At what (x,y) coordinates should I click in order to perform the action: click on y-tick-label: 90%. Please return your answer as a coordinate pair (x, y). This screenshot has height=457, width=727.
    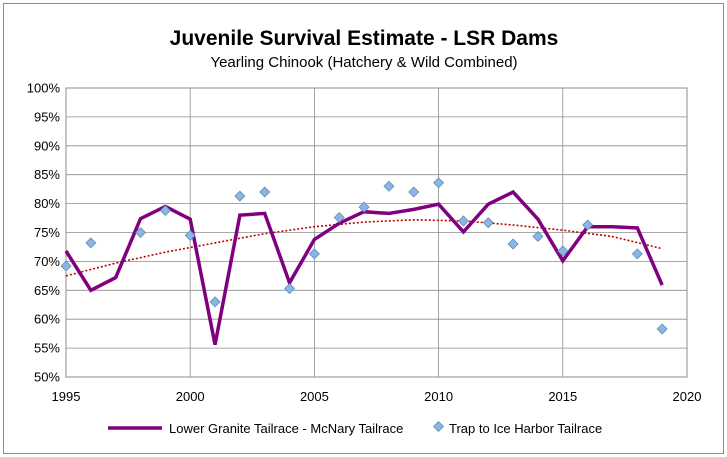
    Looking at the image, I should click on (47, 145).